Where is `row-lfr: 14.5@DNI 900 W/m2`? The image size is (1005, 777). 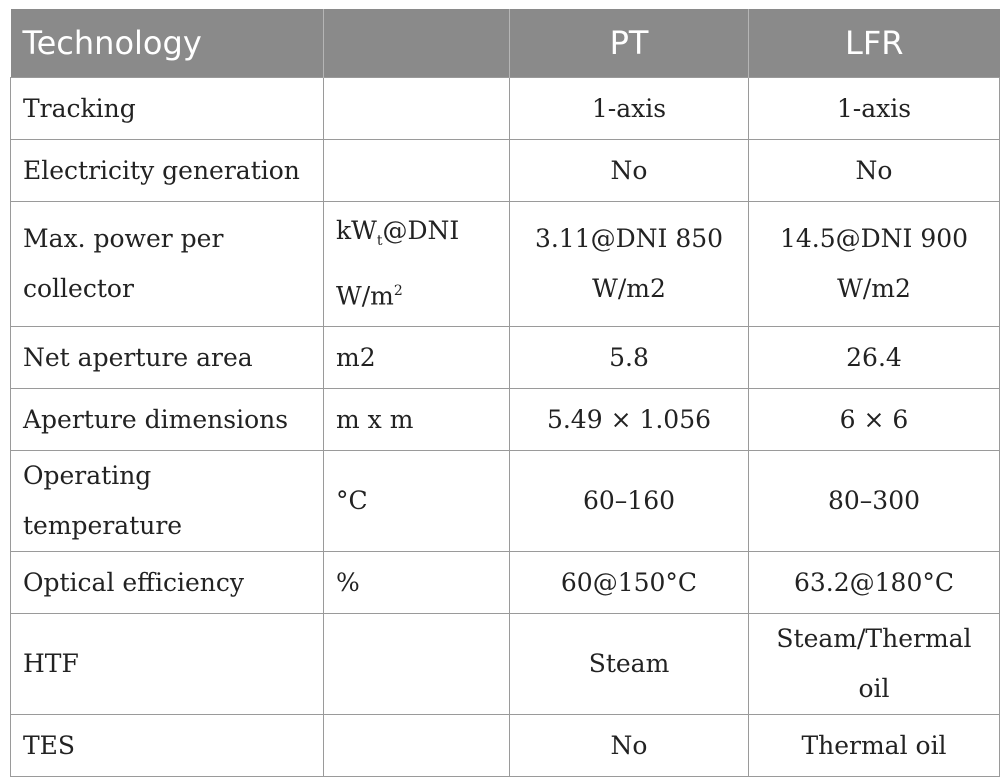 row-lfr: 14.5@DNI 900 W/m2 is located at coordinates (874, 264).